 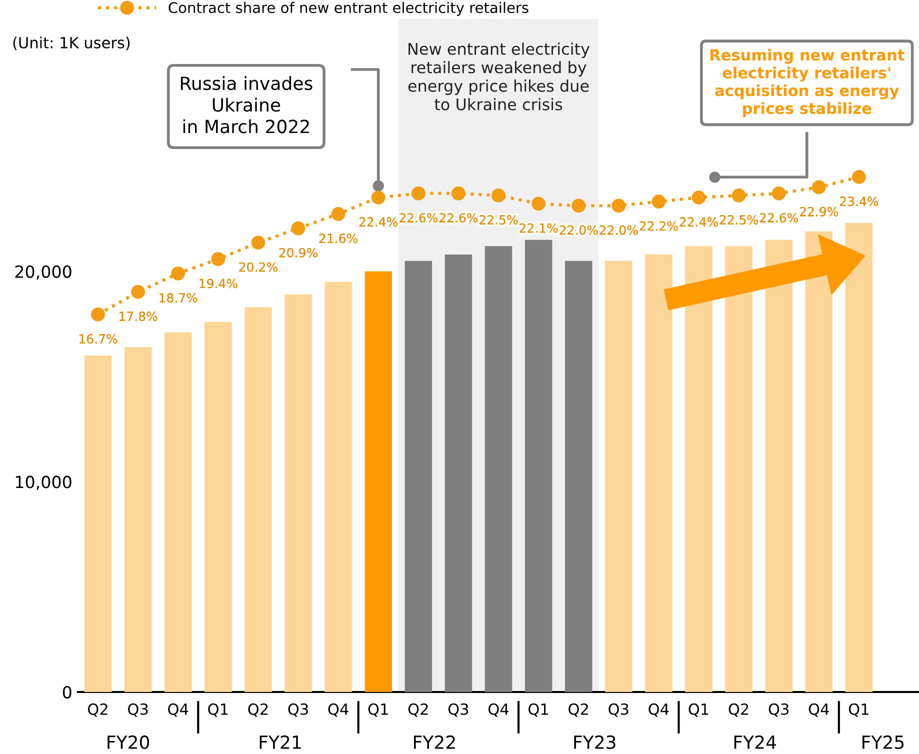 What do you see at coordinates (338, 239) in the screenshot?
I see `data-label: 21.6%` at bounding box center [338, 239].